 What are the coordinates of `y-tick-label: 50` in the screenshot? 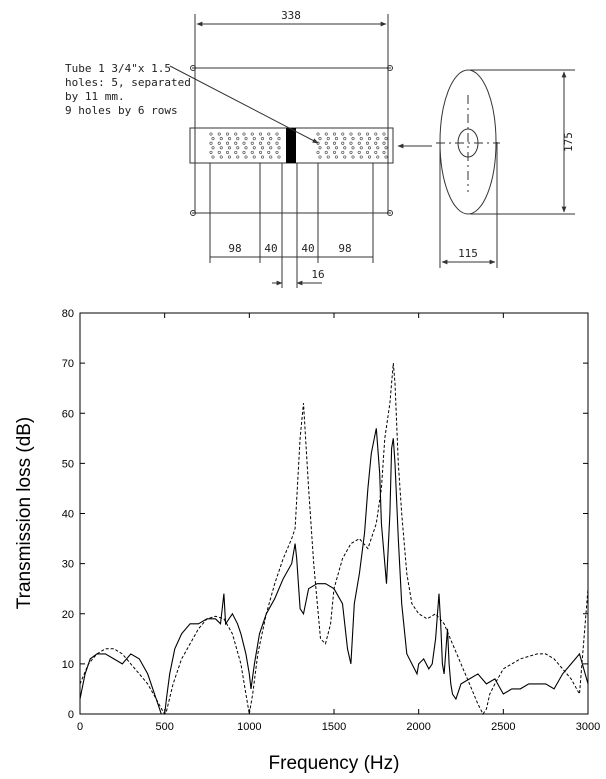 It's located at (68, 464).